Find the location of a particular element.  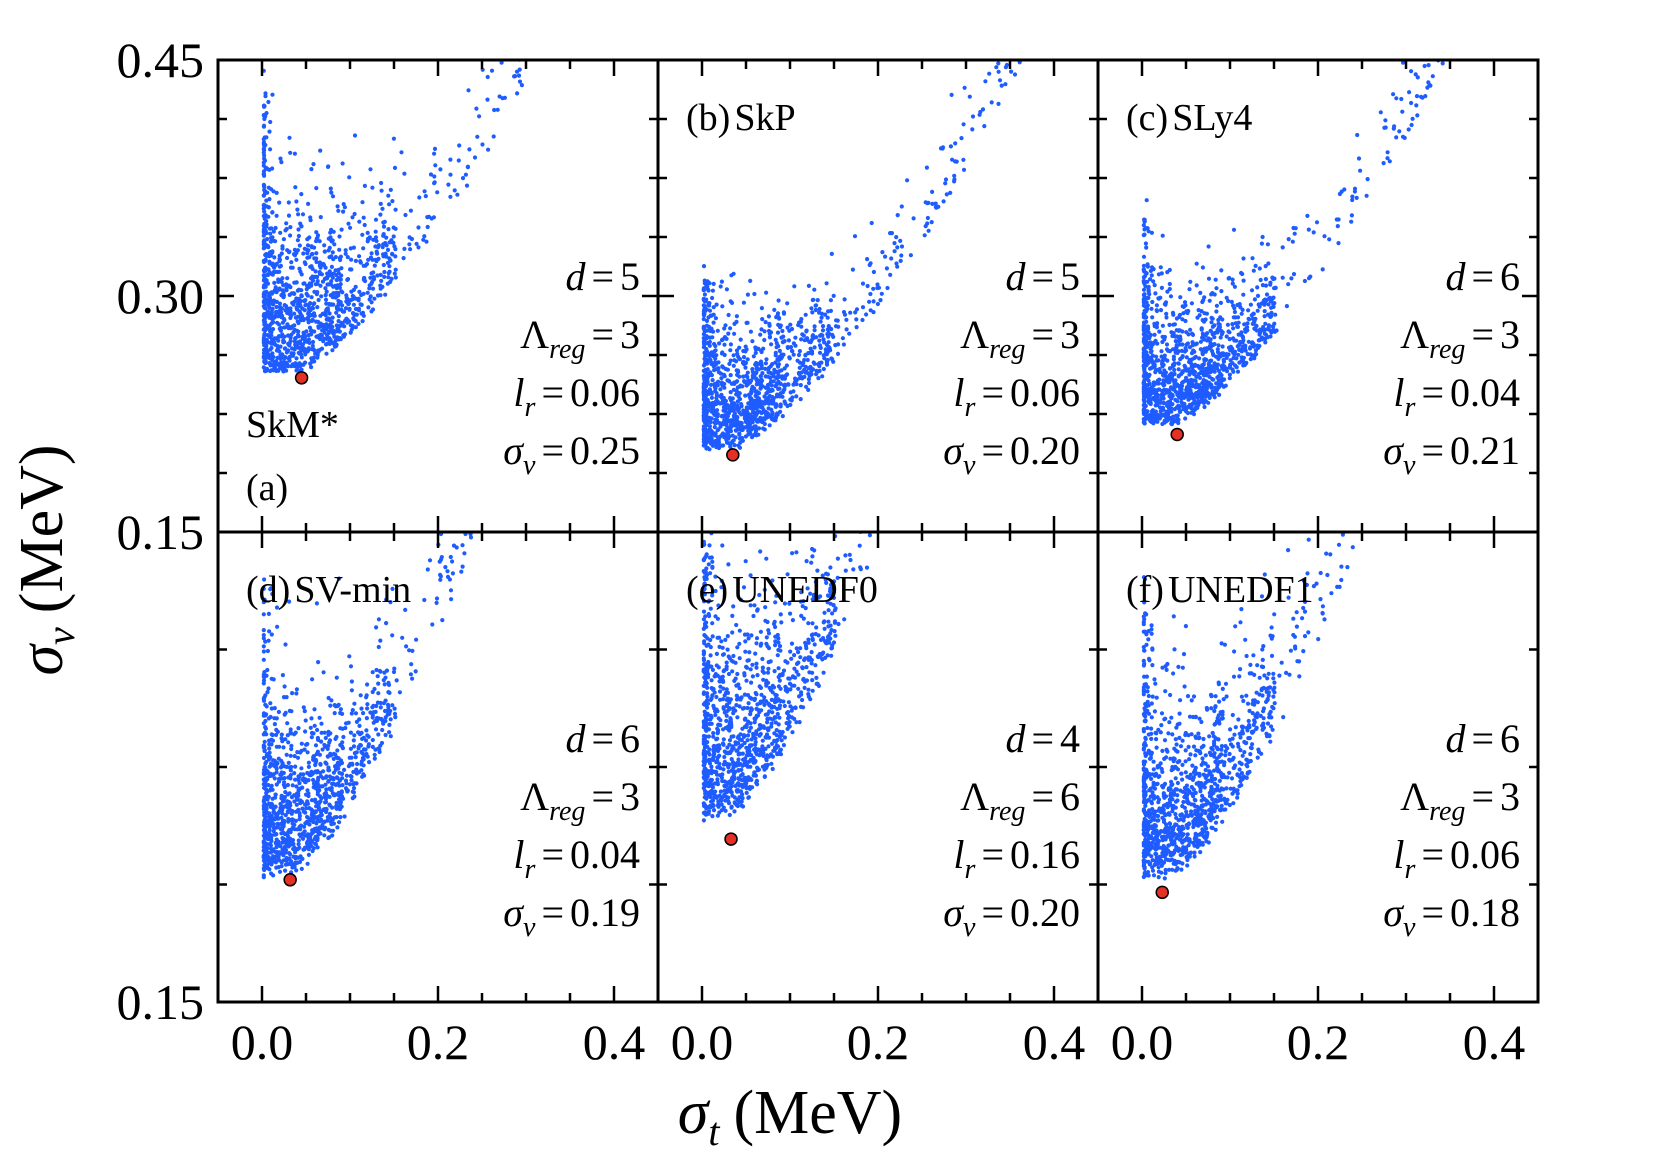

optimum-marker-c is located at coordinates (1177, 434).